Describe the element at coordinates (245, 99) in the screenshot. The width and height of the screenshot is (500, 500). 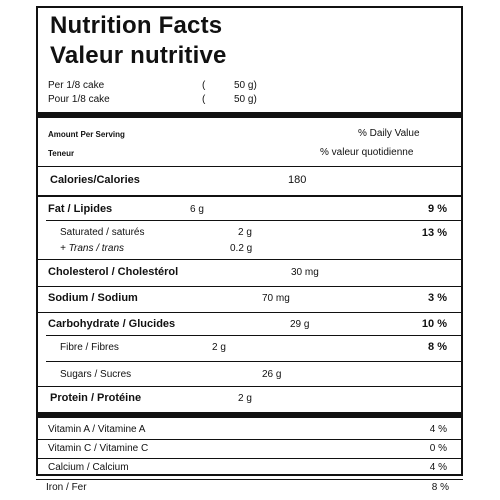
I see `serving-amount-fr: 50 g)` at that location.